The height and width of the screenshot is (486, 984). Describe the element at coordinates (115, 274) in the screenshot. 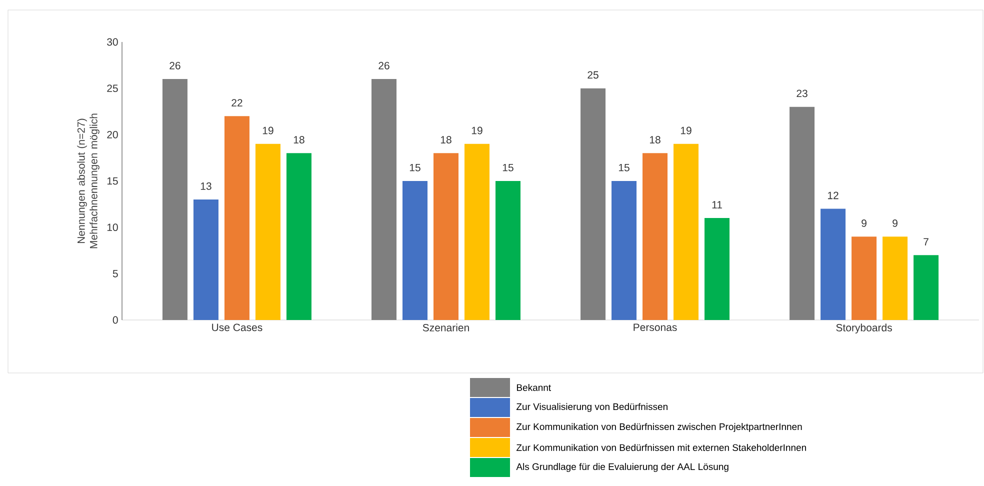

I see `y-tick-label: 5` at that location.